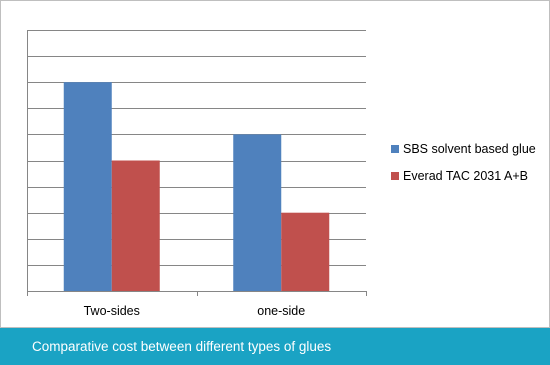  Describe the element at coordinates (281, 311) in the screenshot. I see `x-tick-label: one-side` at that location.